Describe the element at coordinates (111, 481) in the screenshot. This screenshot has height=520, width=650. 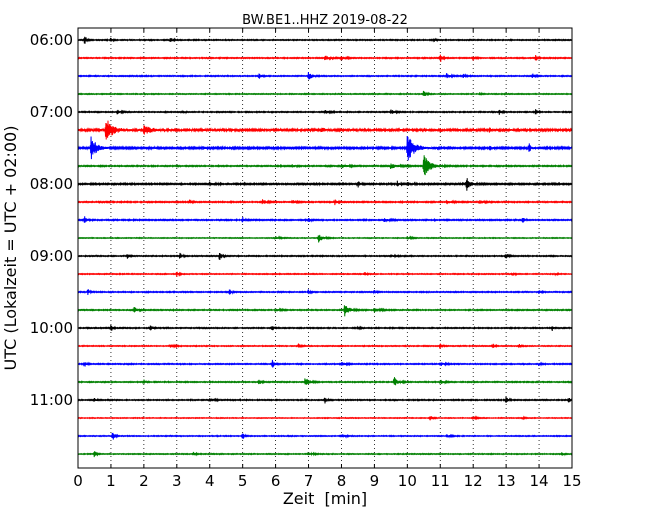
I see `x-tick-label: 1` at that location.